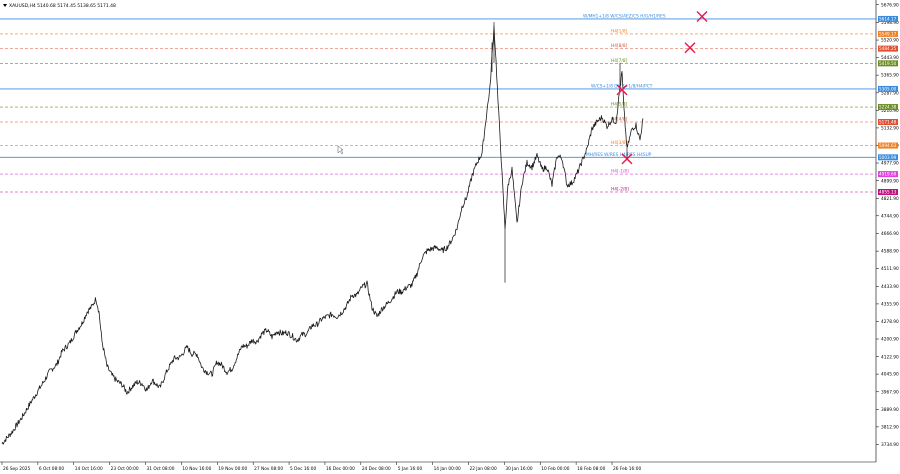  Describe the element at coordinates (16, 469) in the screenshot. I see `x-tick-label: 26 Sep 2025` at that location.